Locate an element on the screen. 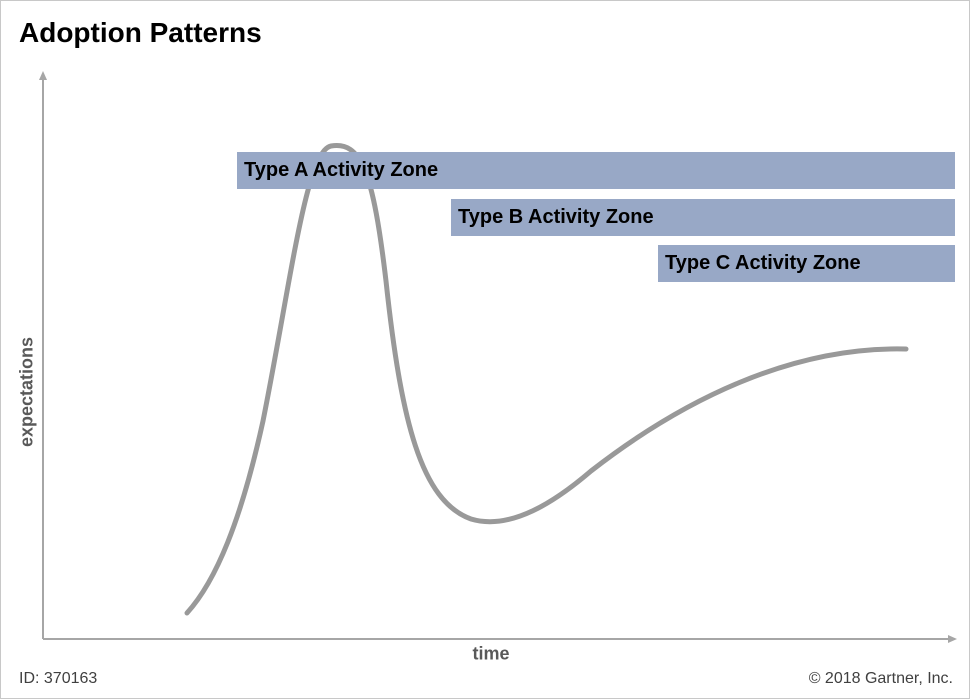 The height and width of the screenshot is (699, 970). copyright-notice: © 2018 Gartner, Inc. is located at coordinates (880, 678).